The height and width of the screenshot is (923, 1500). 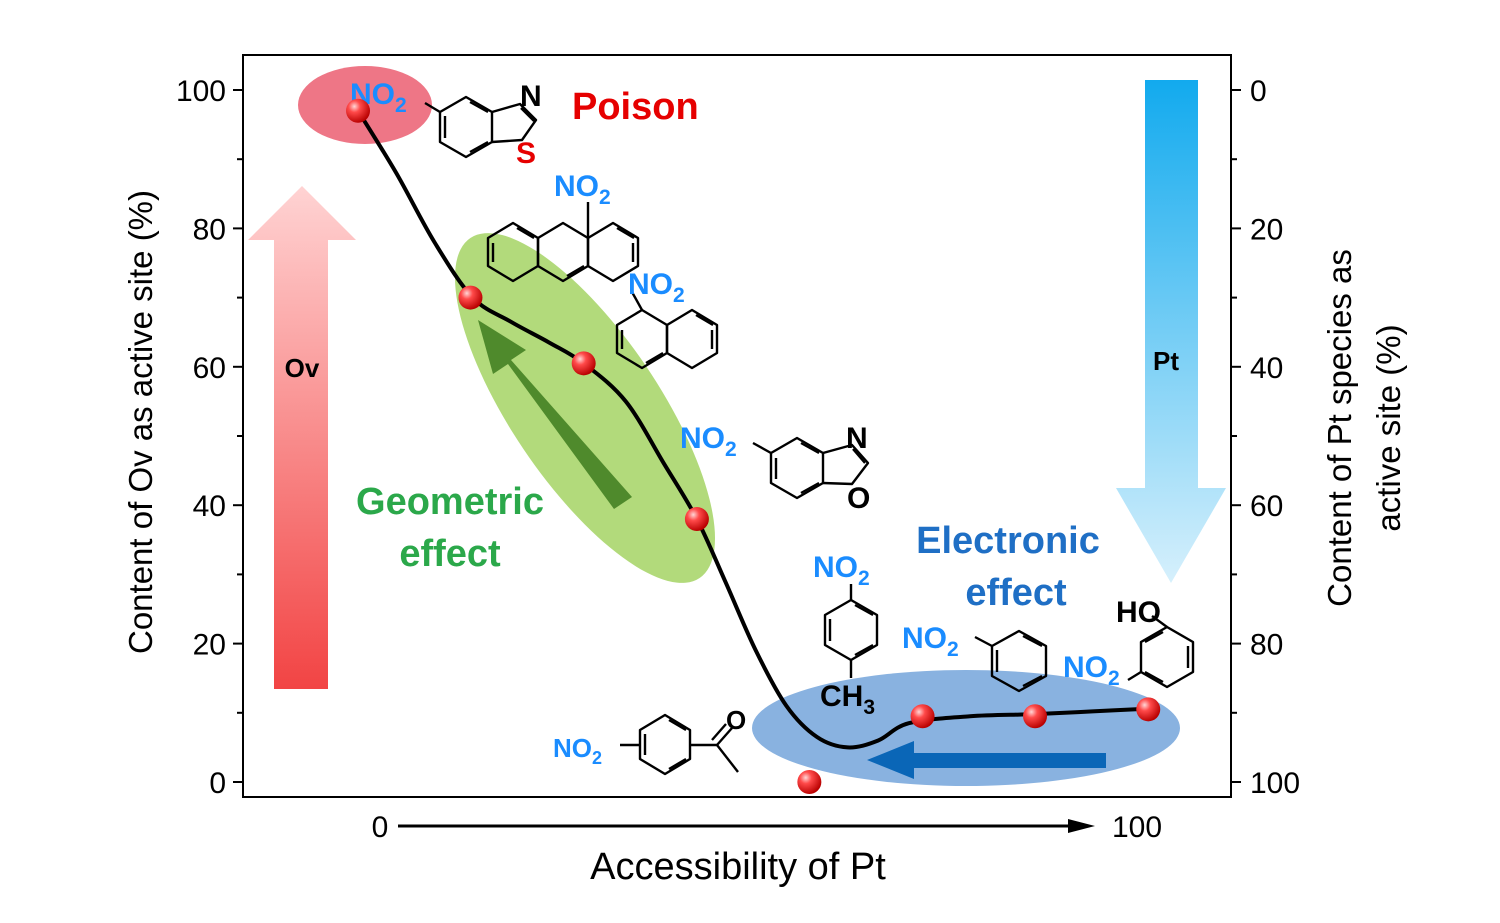 What do you see at coordinates (302, 368) in the screenshot?
I see `ov-arrow-label: Ov` at bounding box center [302, 368].